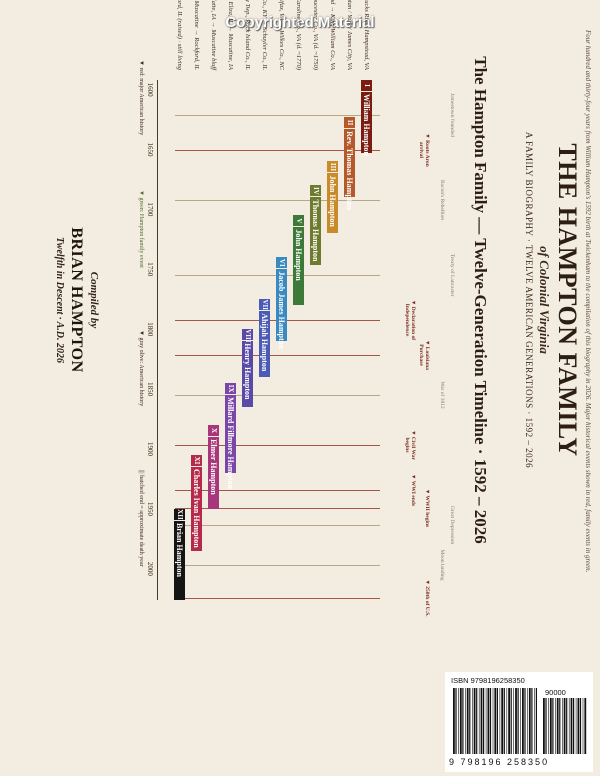  I want to click on year-label: 1950, so click(150, 508).